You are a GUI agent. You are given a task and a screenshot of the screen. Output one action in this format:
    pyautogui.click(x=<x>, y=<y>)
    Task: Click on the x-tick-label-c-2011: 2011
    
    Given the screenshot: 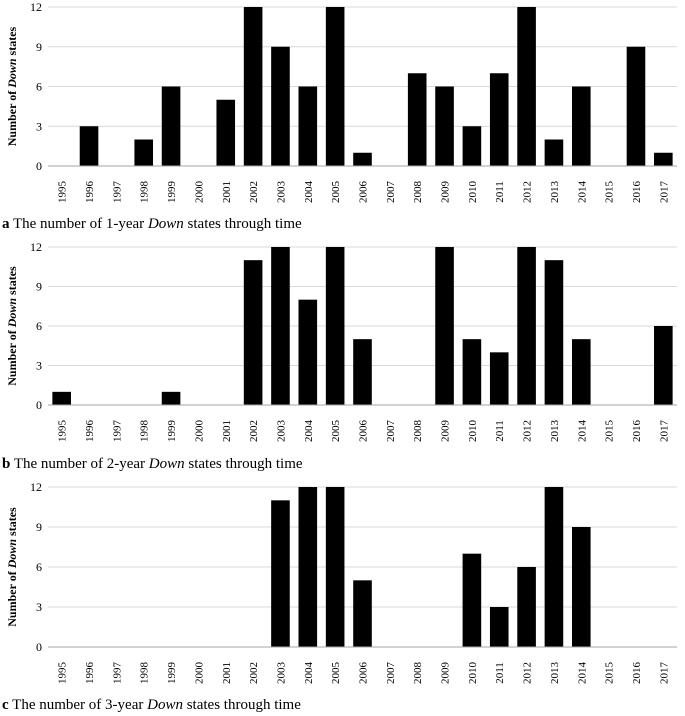 What is the action you would take?
    pyautogui.click(x=500, y=673)
    